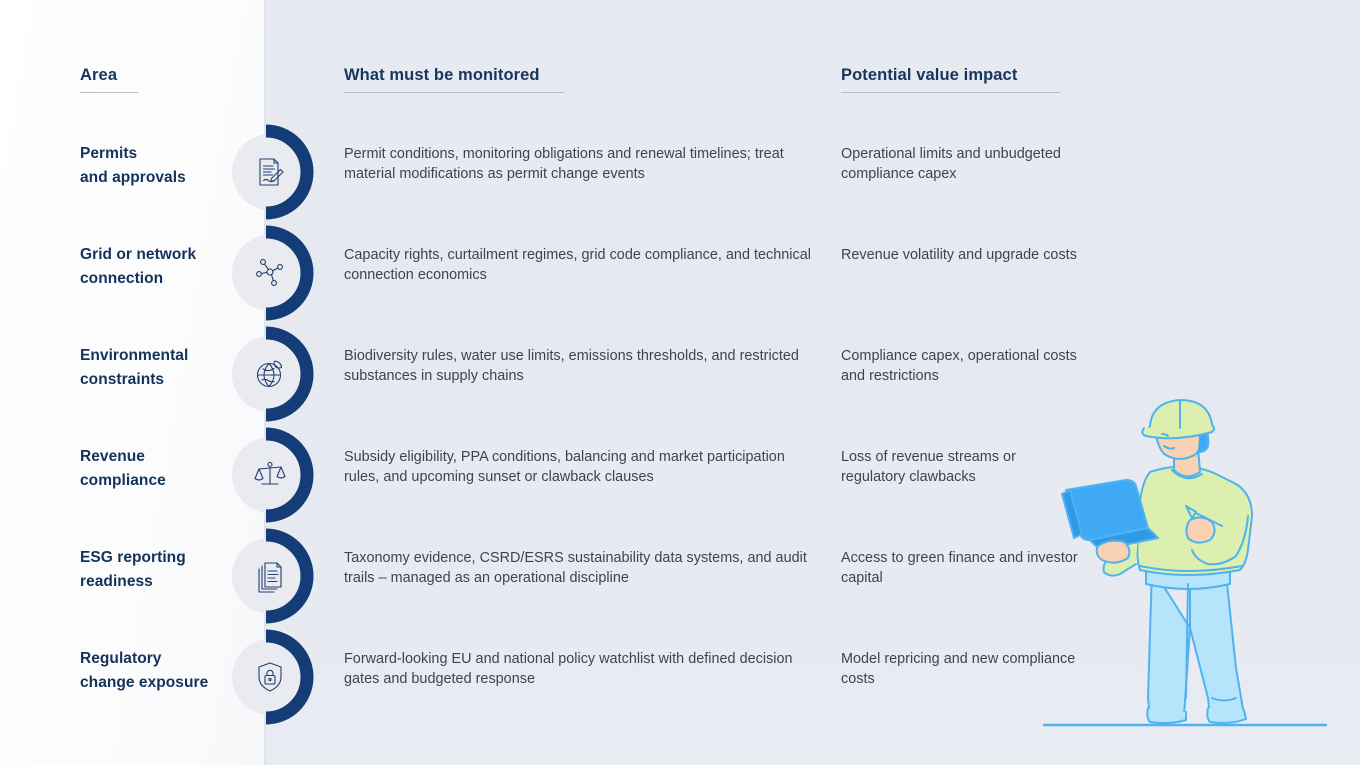 The height and width of the screenshot is (765, 1360). Describe the element at coordinates (454, 92) in the screenshot. I see `column-header-monitored-rule` at that location.